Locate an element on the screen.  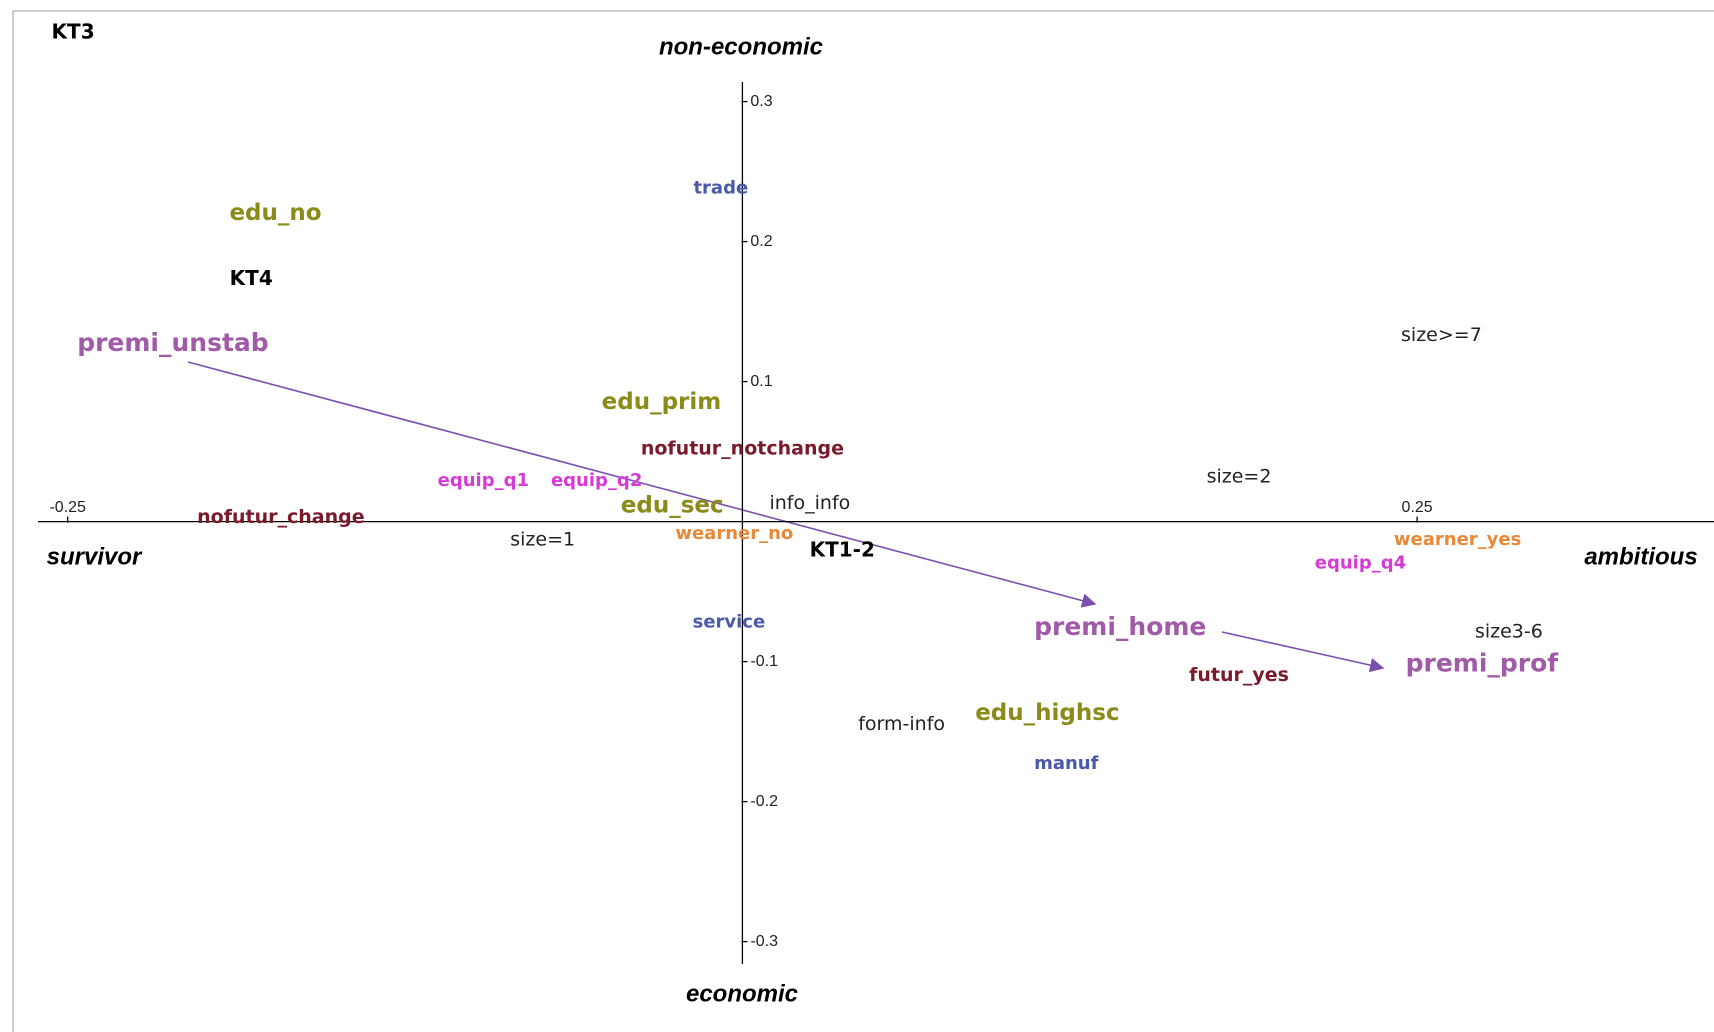
point-label: size3-6 is located at coordinates (1509, 632).